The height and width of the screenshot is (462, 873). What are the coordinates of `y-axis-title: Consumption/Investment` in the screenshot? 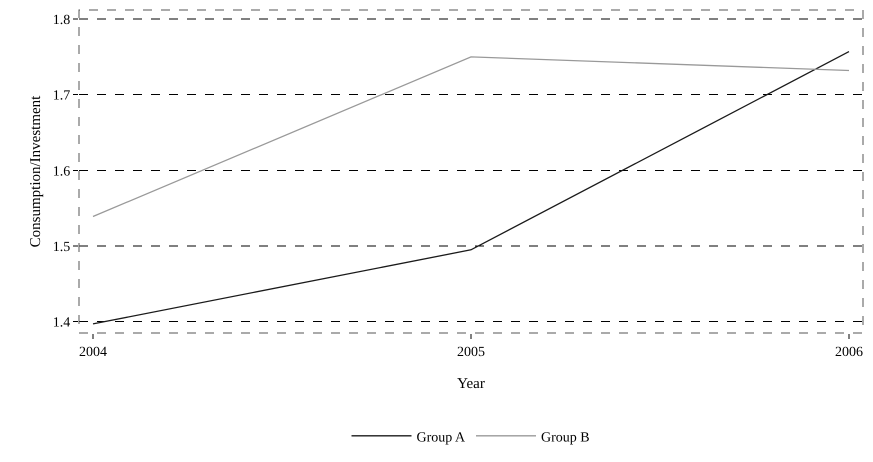 It's located at (36, 171).